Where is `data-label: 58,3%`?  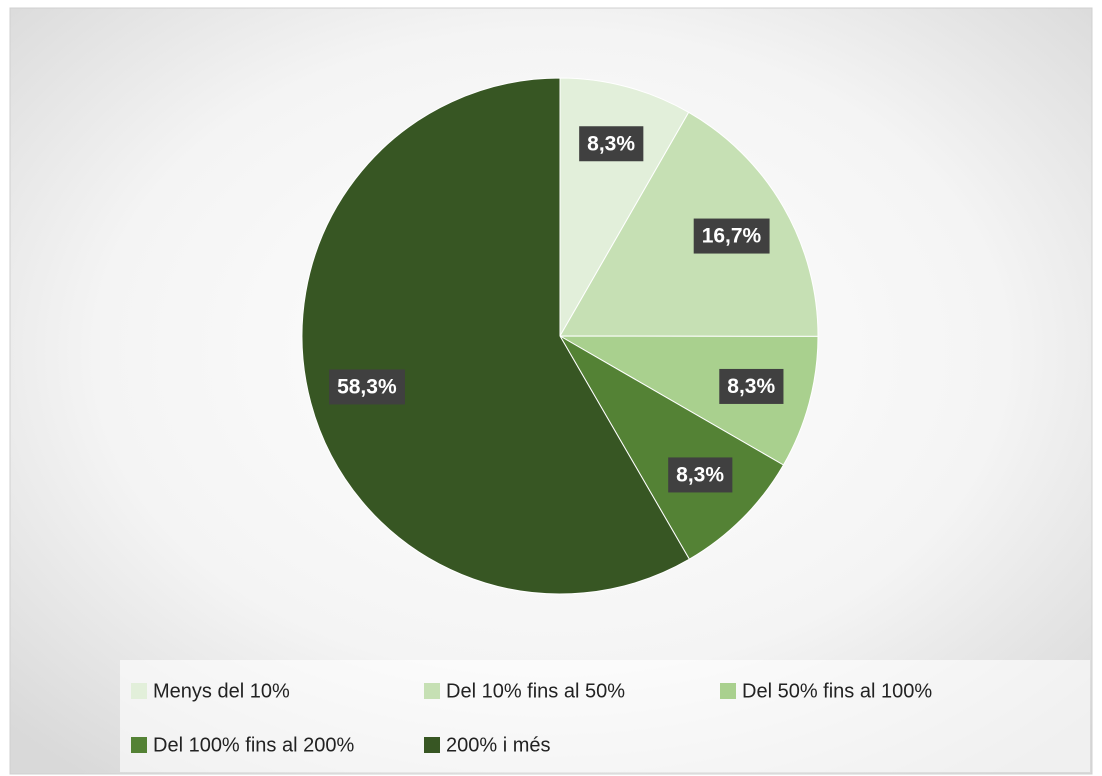
data-label: 58,3% is located at coordinates (367, 386).